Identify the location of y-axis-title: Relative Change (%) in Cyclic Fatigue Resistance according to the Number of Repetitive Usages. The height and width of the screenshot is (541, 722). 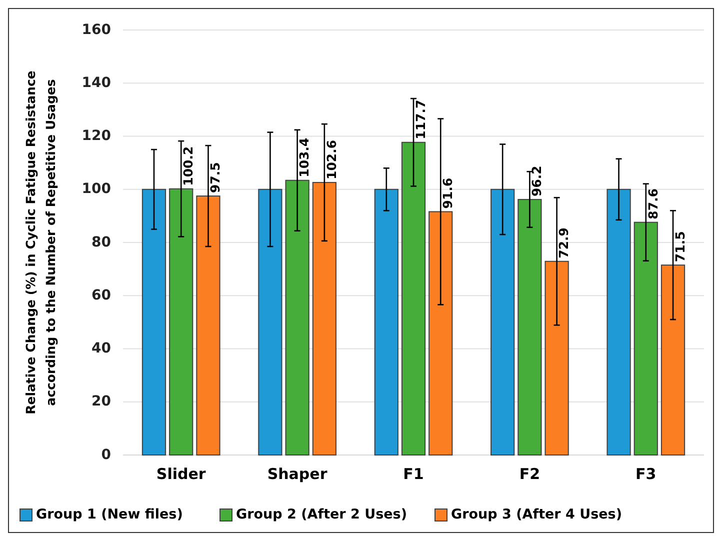
(40, 242).